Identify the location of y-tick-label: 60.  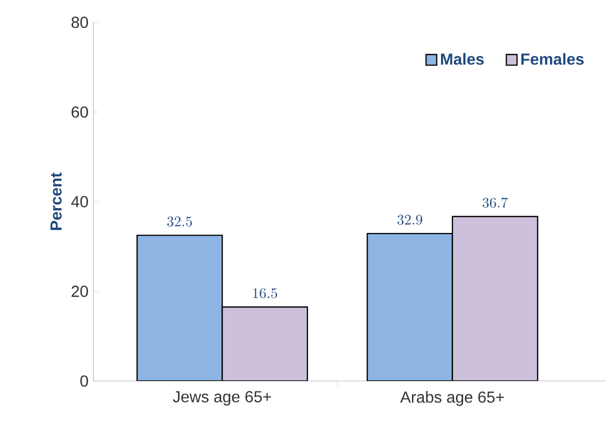
(80, 112).